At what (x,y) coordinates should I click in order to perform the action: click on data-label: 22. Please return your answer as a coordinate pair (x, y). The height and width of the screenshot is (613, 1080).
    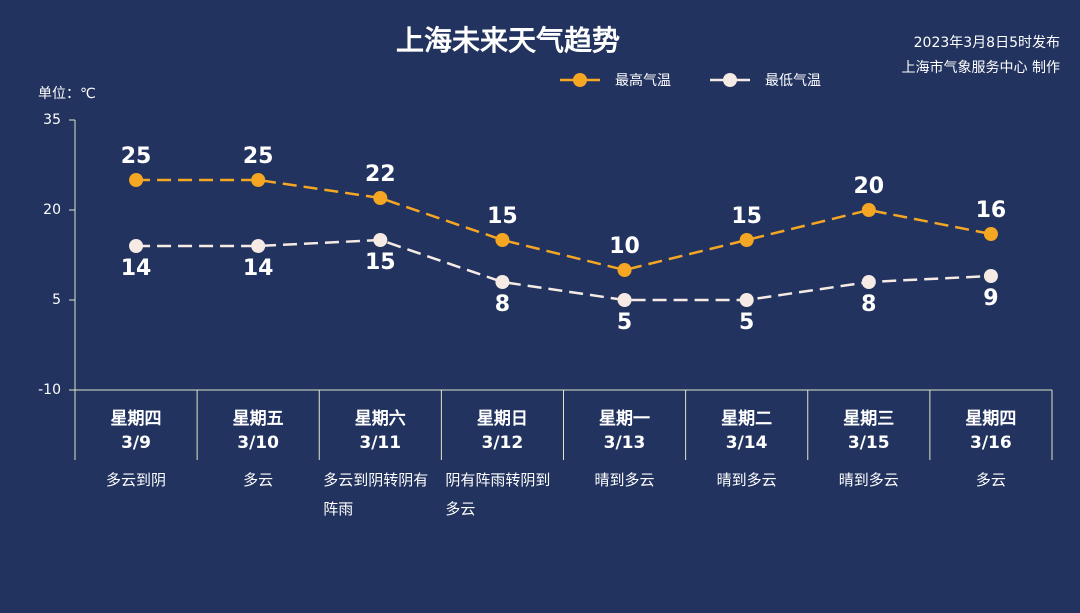
    Looking at the image, I should click on (380, 174).